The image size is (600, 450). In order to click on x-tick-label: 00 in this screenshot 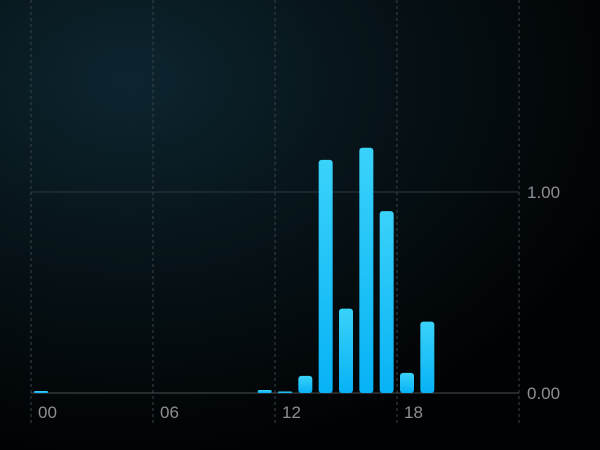, I will do `click(47, 412)`.